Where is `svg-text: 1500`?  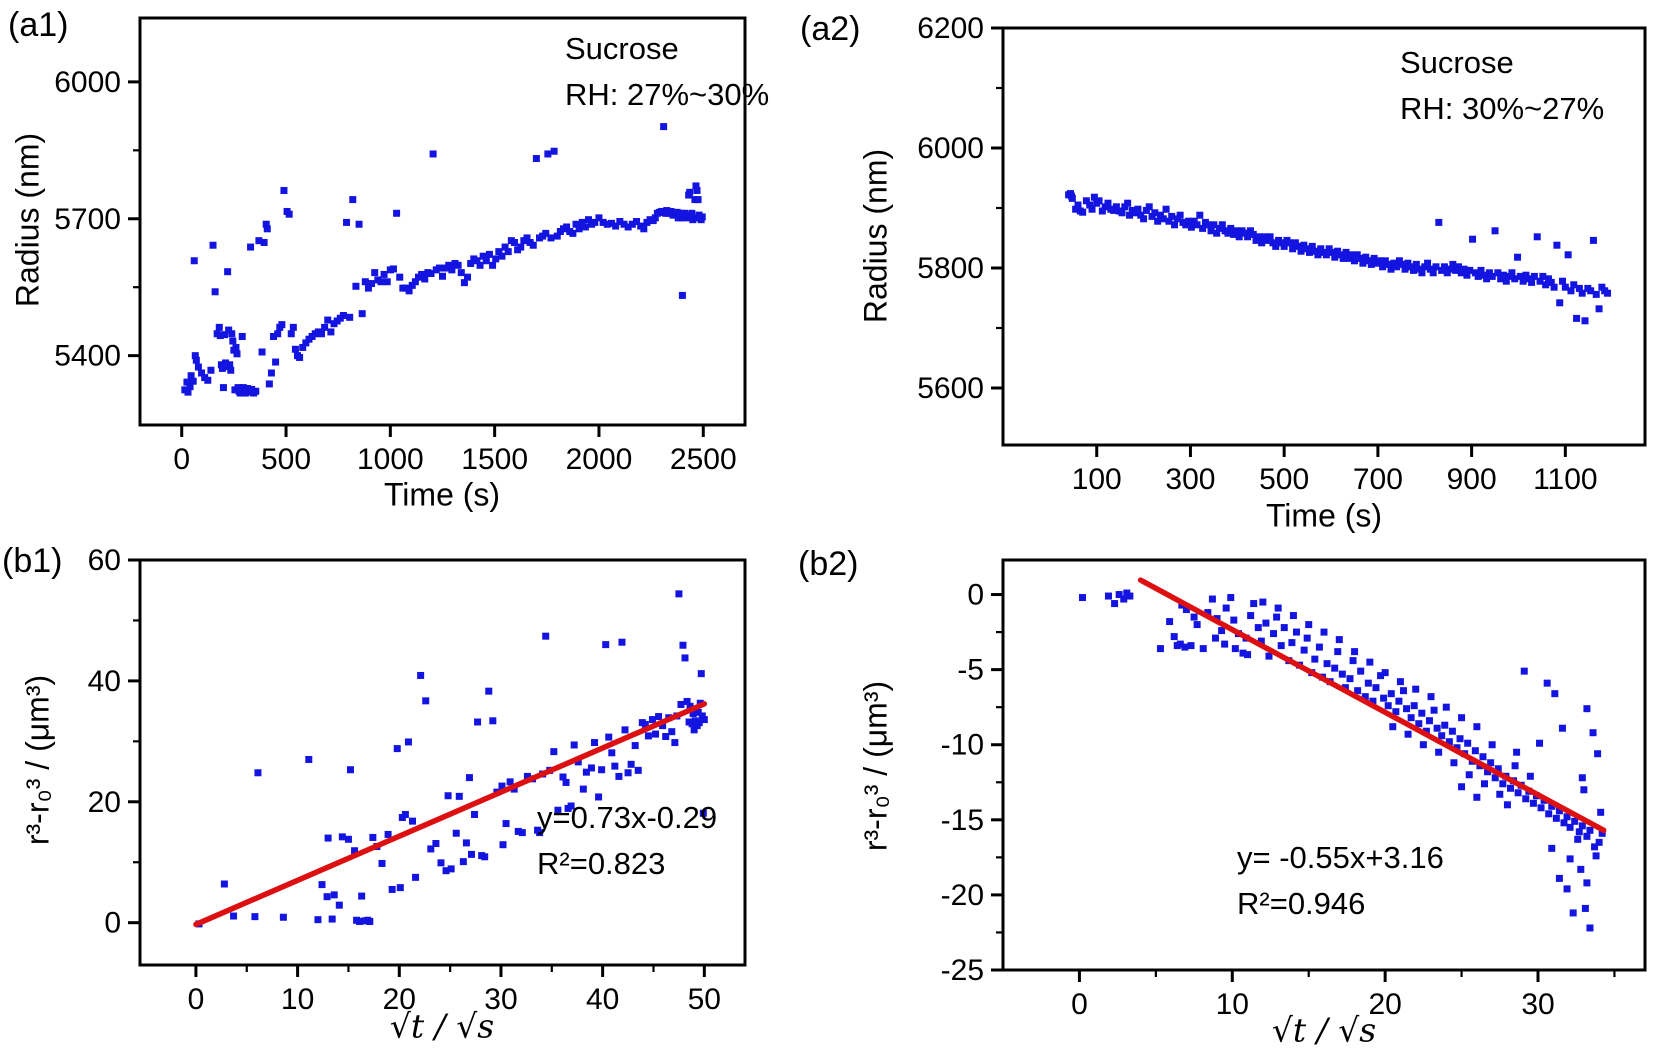 svg-text: 1500 is located at coordinates (494, 459).